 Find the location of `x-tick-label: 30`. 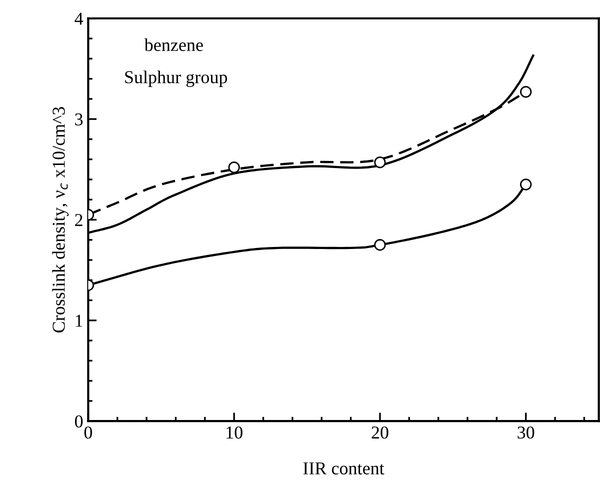

x-tick-label: 30 is located at coordinates (526, 432).